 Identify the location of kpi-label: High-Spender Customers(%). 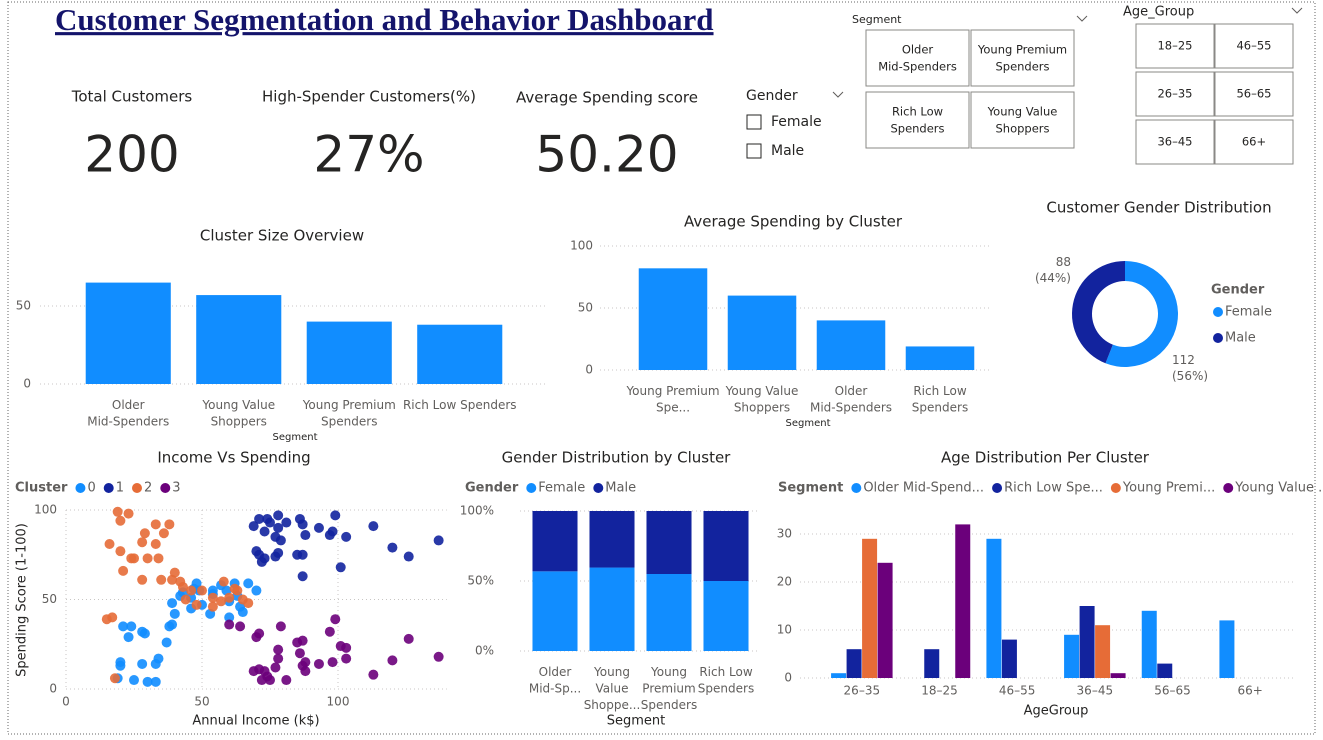
(369, 97).